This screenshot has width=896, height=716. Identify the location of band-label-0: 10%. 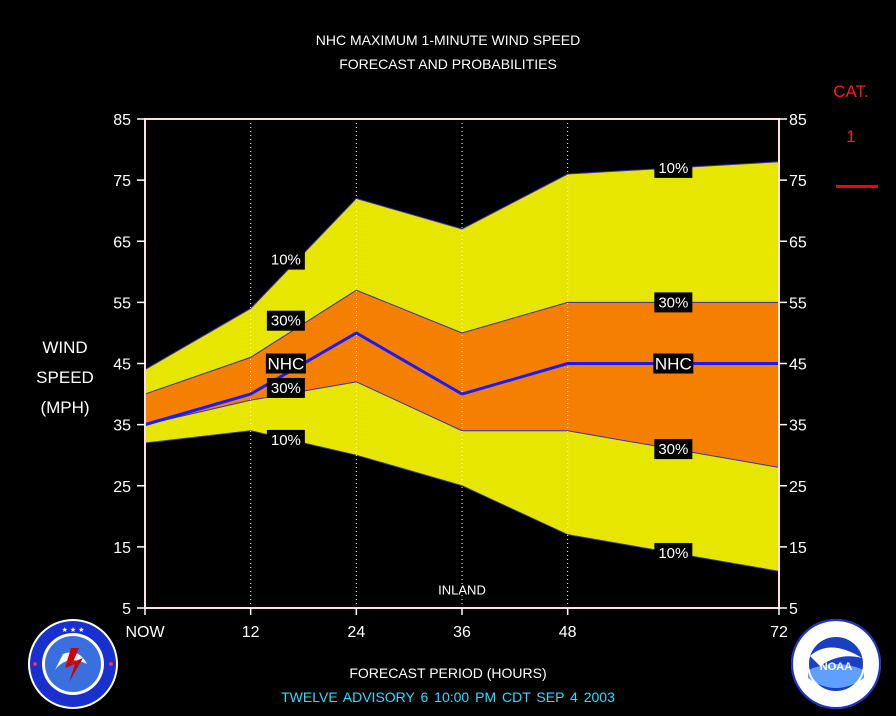
(286, 260).